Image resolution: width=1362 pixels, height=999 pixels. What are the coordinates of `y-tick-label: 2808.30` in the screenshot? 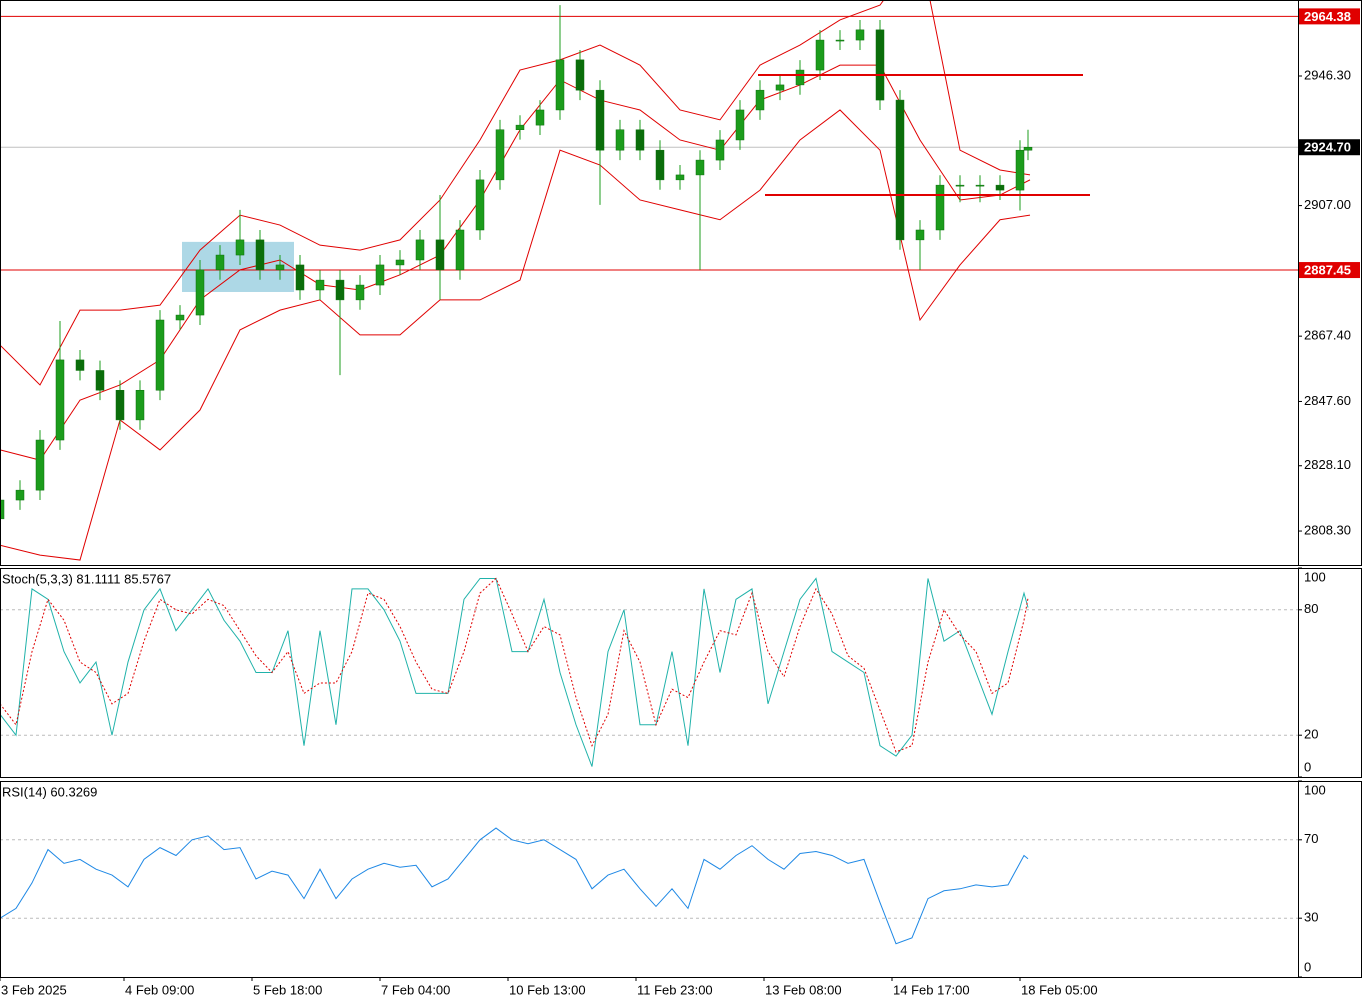 It's located at (1327, 529).